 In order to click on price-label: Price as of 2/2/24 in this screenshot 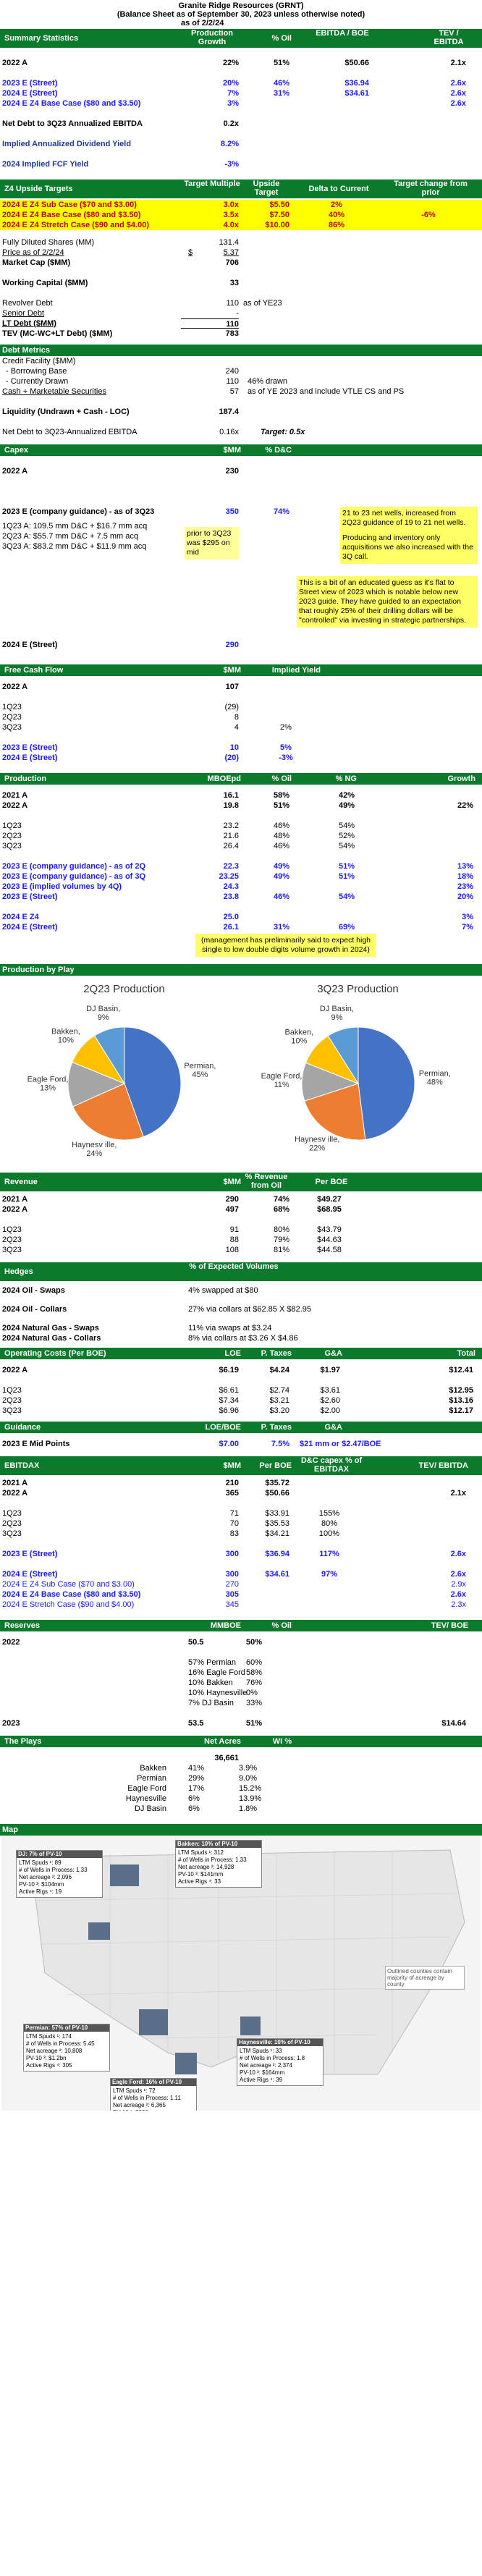, I will do `click(33, 253)`.